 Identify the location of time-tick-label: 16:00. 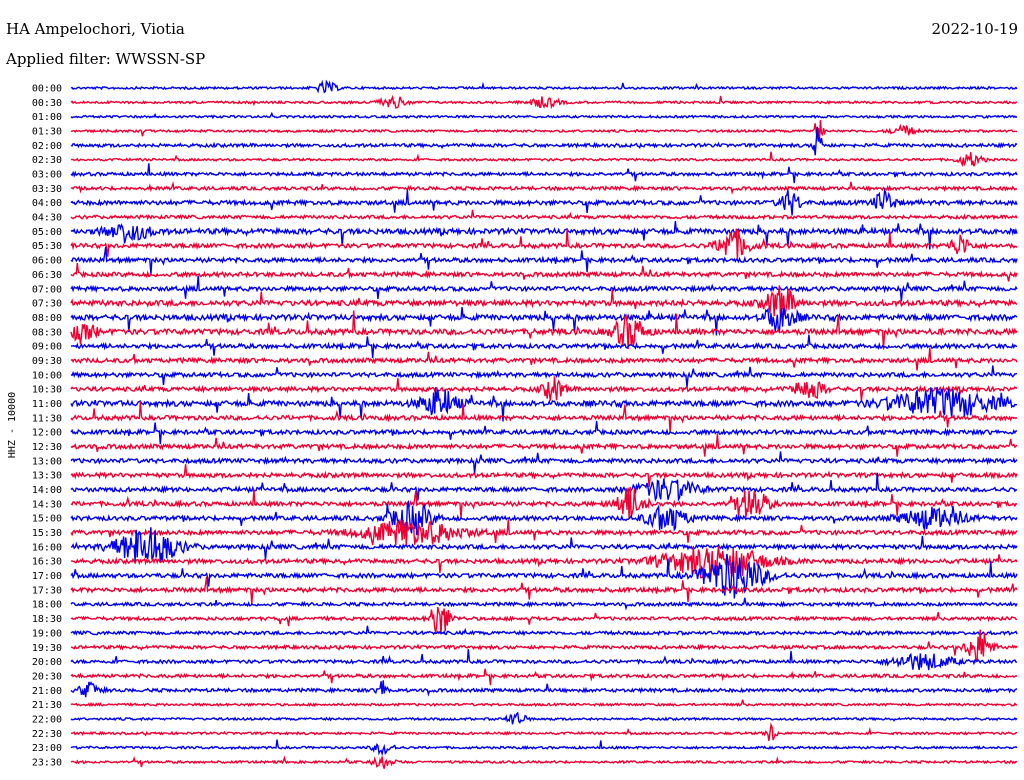
(47, 547).